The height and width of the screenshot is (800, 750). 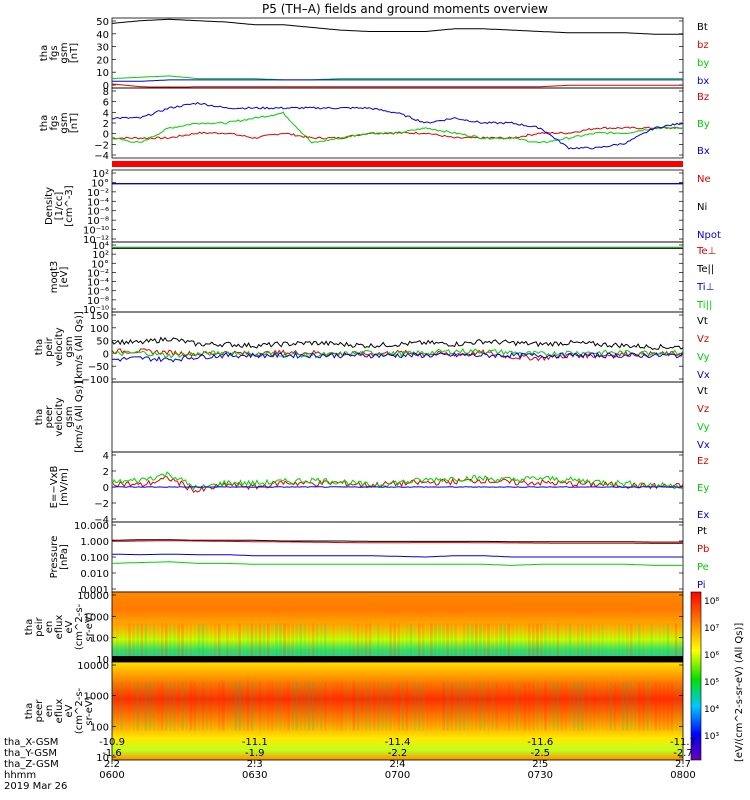 I want to click on series-line-Vt, so click(x=397, y=343).